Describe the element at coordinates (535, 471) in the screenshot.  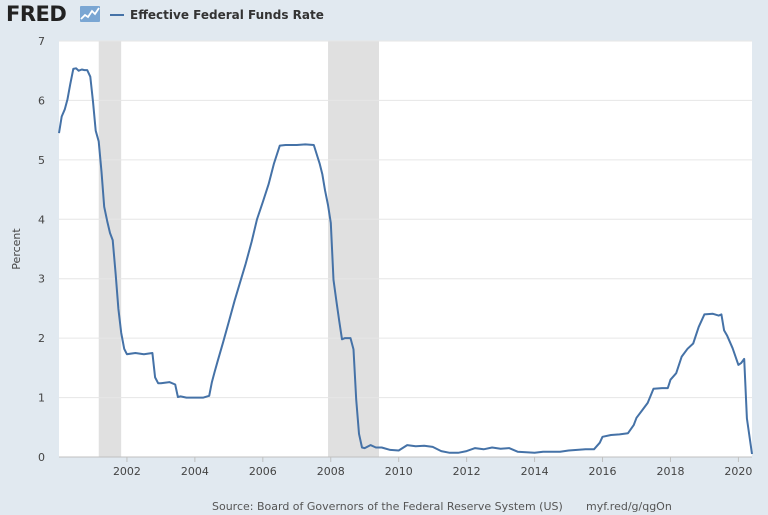
I see `x-tick-label: 2014` at that location.